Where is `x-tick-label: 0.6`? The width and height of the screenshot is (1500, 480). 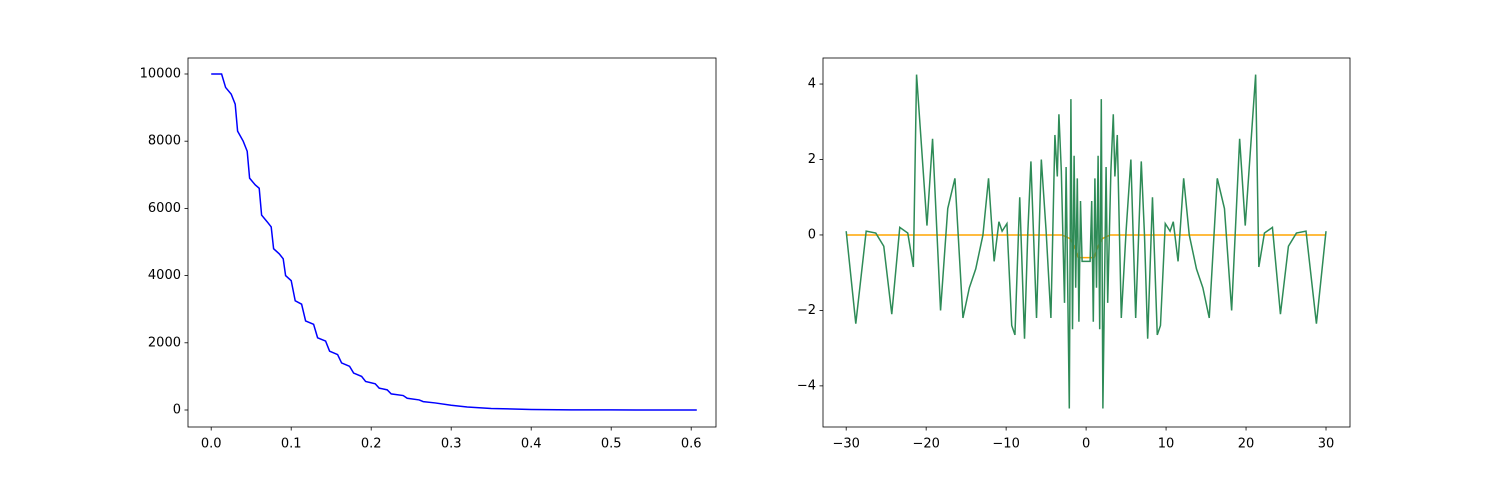 x-tick-label: 0.6 is located at coordinates (691, 444).